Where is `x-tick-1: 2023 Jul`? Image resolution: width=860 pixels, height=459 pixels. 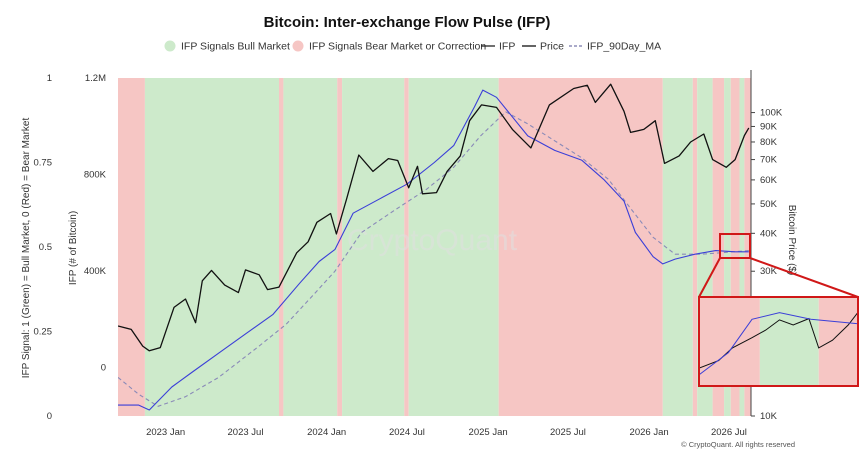
x-tick-1: 2023 Jul is located at coordinates (246, 432).